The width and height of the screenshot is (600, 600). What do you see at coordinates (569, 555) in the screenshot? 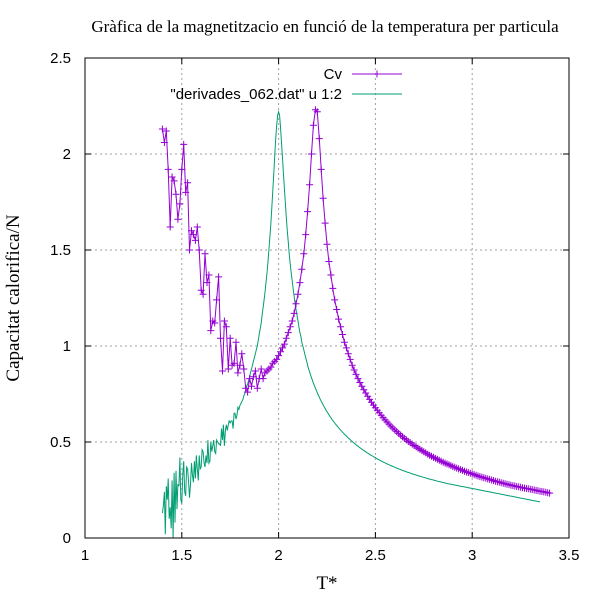
I see `x-tick-label: 3.5` at bounding box center [569, 555].